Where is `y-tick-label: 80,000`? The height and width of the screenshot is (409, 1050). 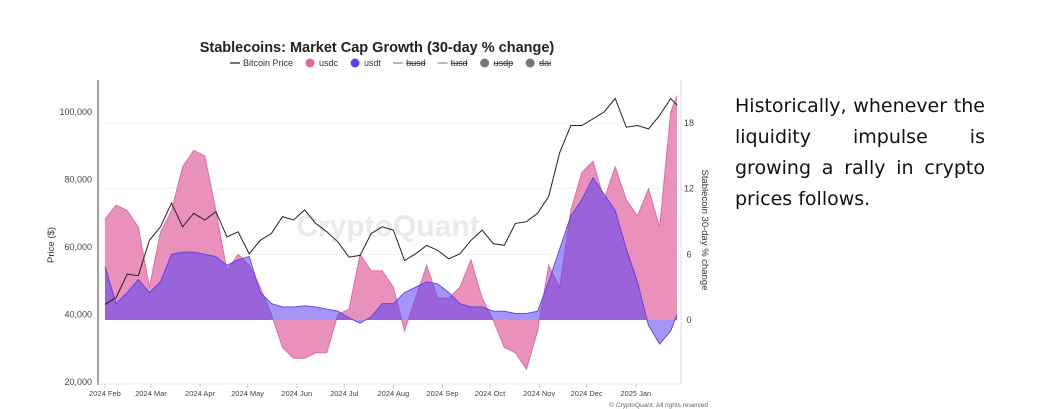
y-tick-label: 80,000 is located at coordinates (78, 180).